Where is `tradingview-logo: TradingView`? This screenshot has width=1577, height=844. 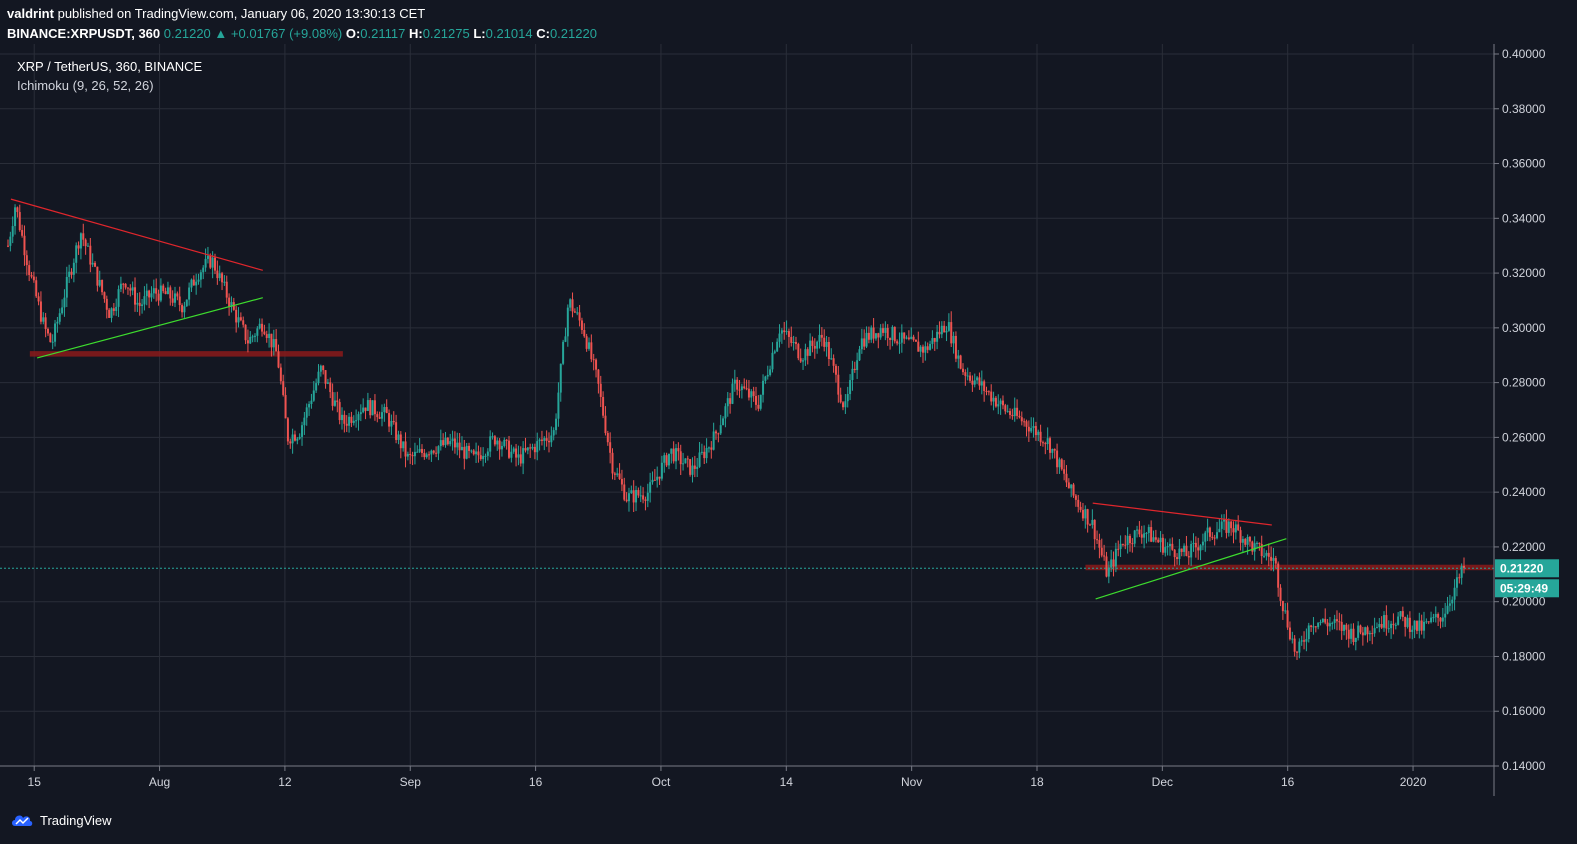
tradingview-logo: TradingView is located at coordinates (61, 820).